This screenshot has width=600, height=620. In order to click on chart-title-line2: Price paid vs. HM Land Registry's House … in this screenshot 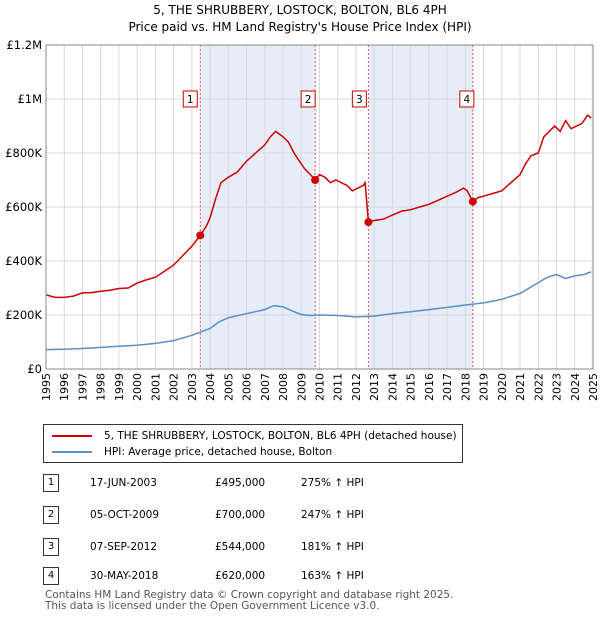, I will do `click(299, 27)`.